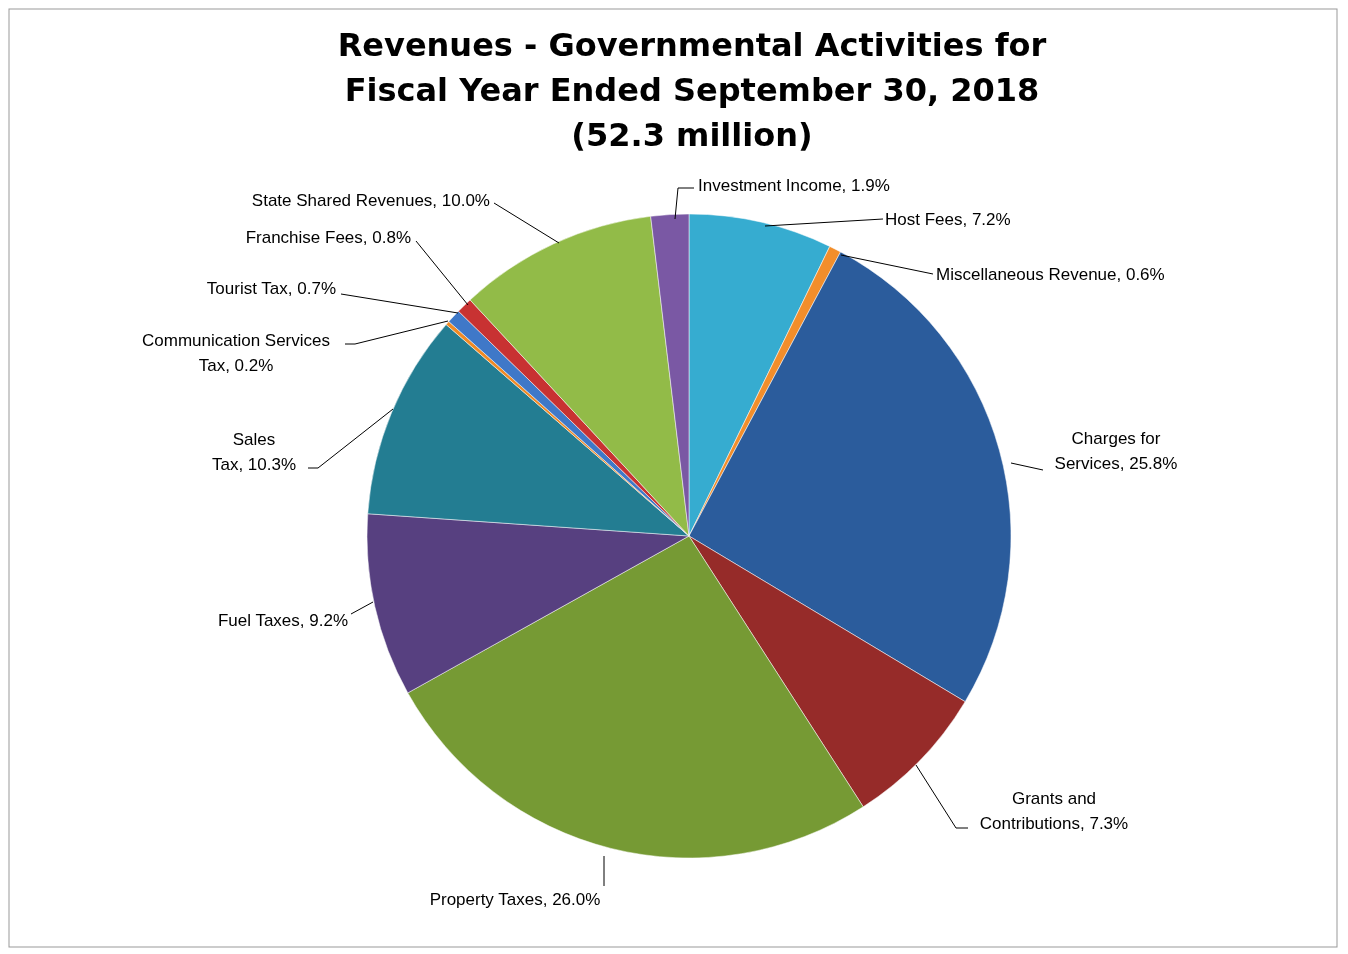 This screenshot has width=1348, height=954. What do you see at coordinates (271, 288) in the screenshot?
I see `slice-label: Tourist Tax, 0.7%` at bounding box center [271, 288].